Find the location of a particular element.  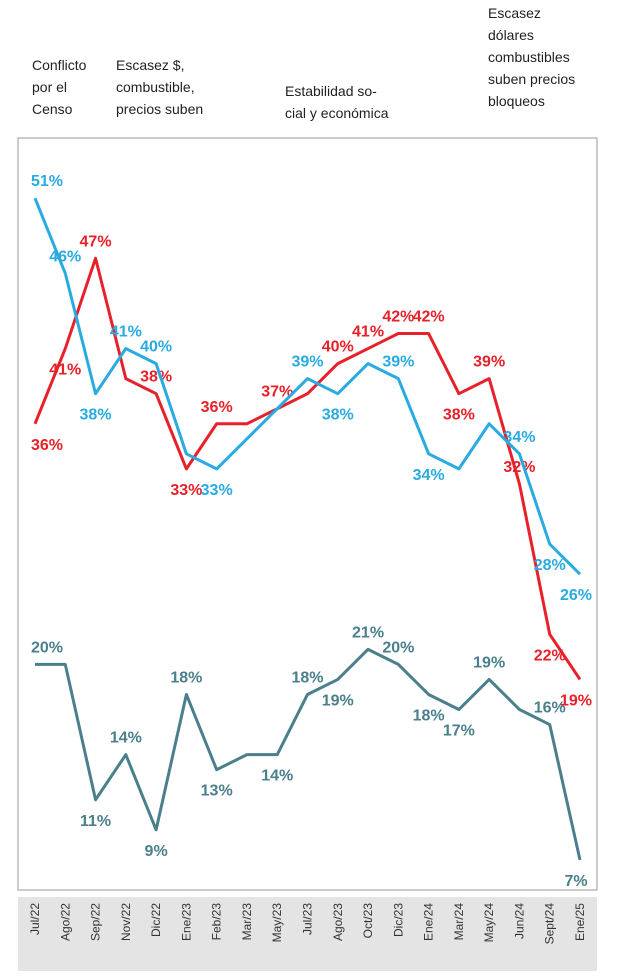

x-tick-label: May/24 is located at coordinates (489, 923).